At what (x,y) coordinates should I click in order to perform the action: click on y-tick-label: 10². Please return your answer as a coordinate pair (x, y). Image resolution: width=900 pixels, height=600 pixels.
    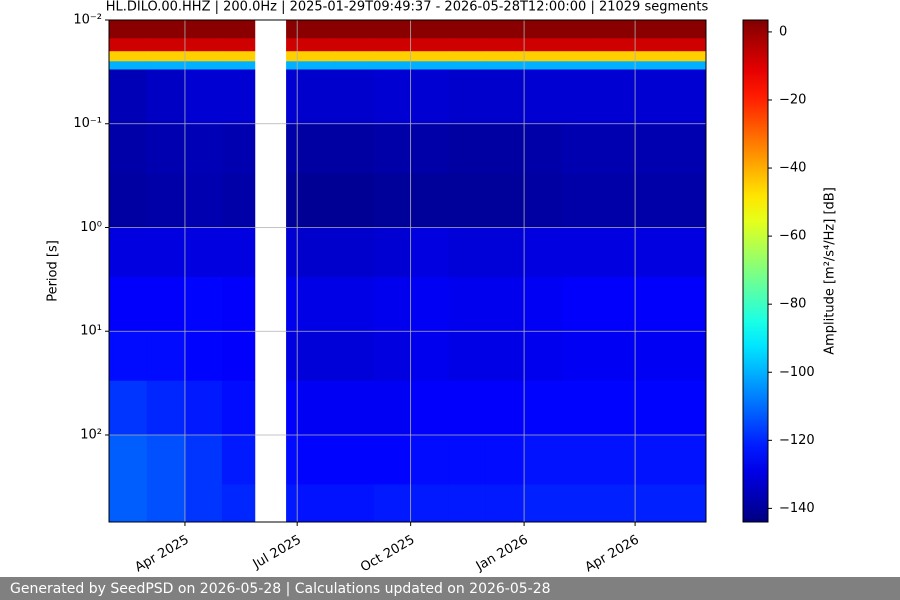
    Looking at the image, I should click on (91, 434).